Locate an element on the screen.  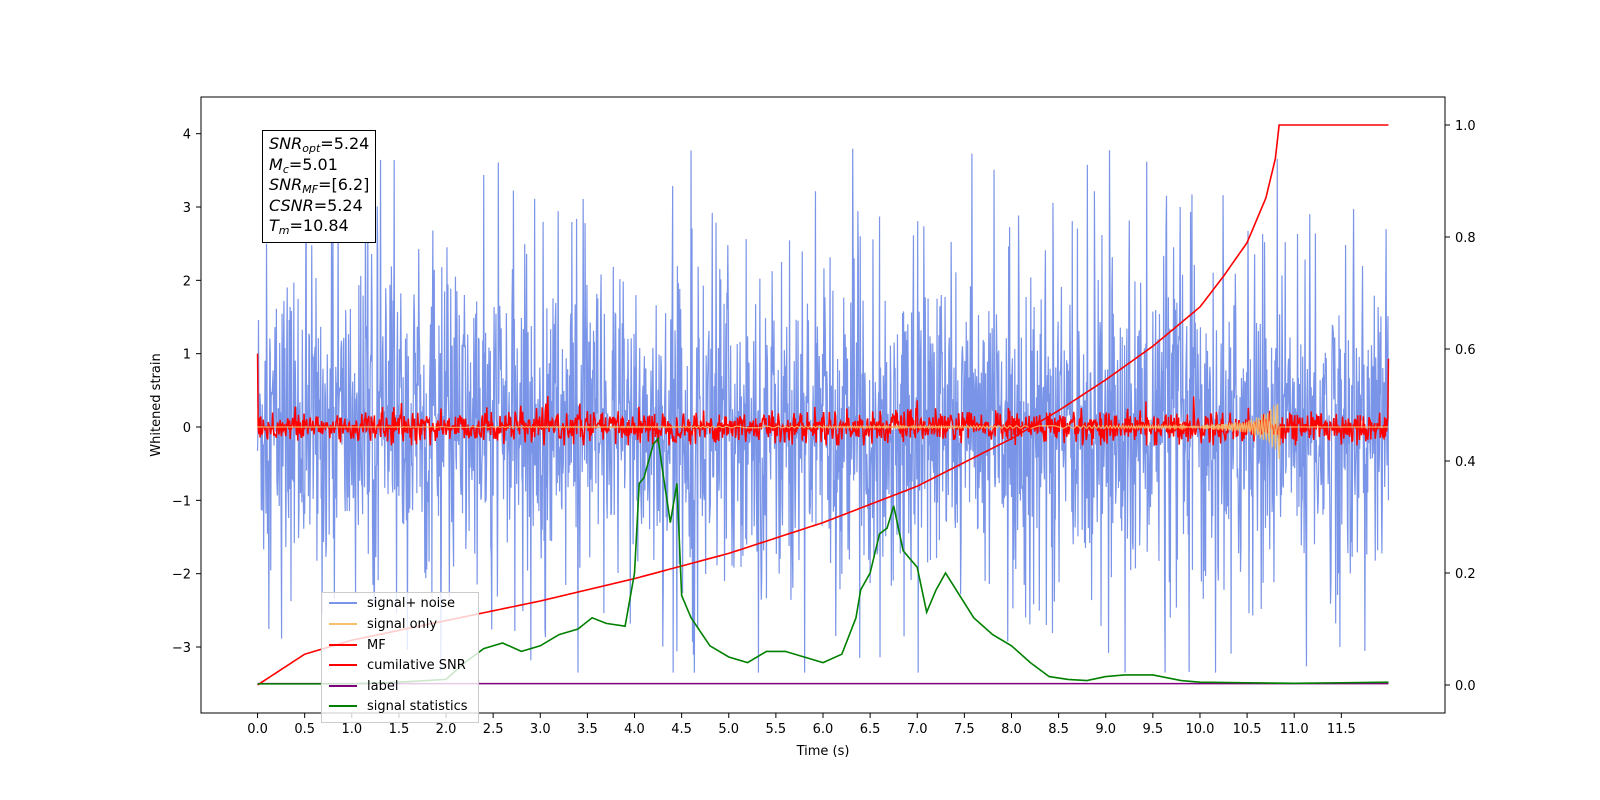
x-tick-label: 7.0 is located at coordinates (917, 729).